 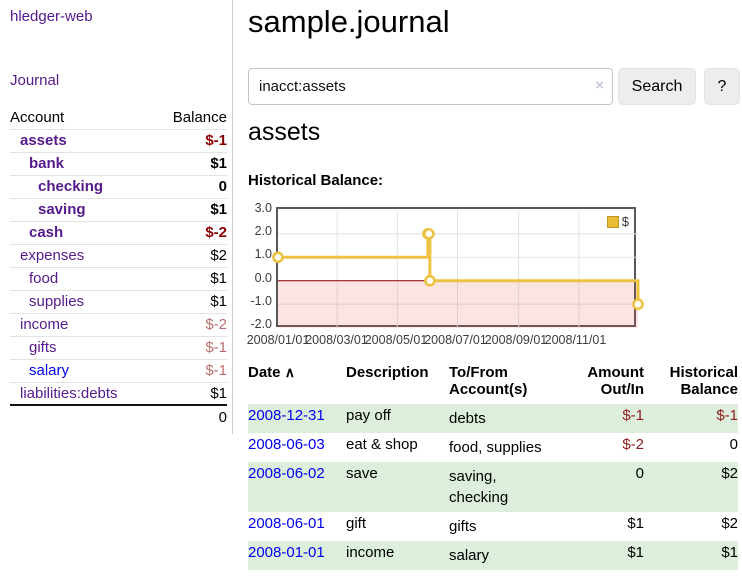 I want to click on col-description: Description, so click(x=387, y=372).